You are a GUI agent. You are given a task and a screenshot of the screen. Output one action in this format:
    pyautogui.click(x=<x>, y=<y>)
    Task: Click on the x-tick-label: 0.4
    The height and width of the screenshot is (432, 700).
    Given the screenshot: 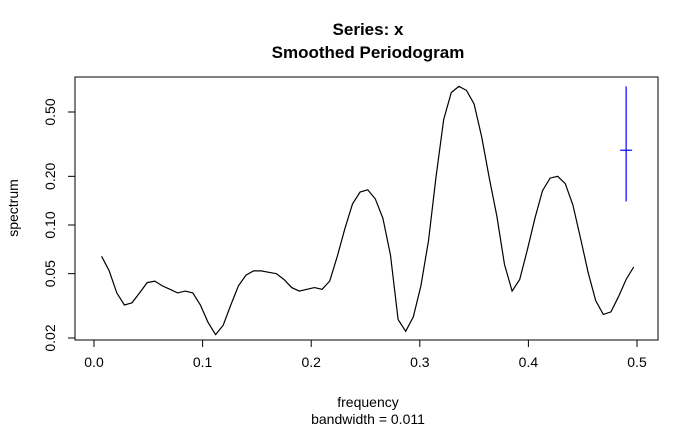 What is the action you would take?
    pyautogui.click(x=529, y=362)
    